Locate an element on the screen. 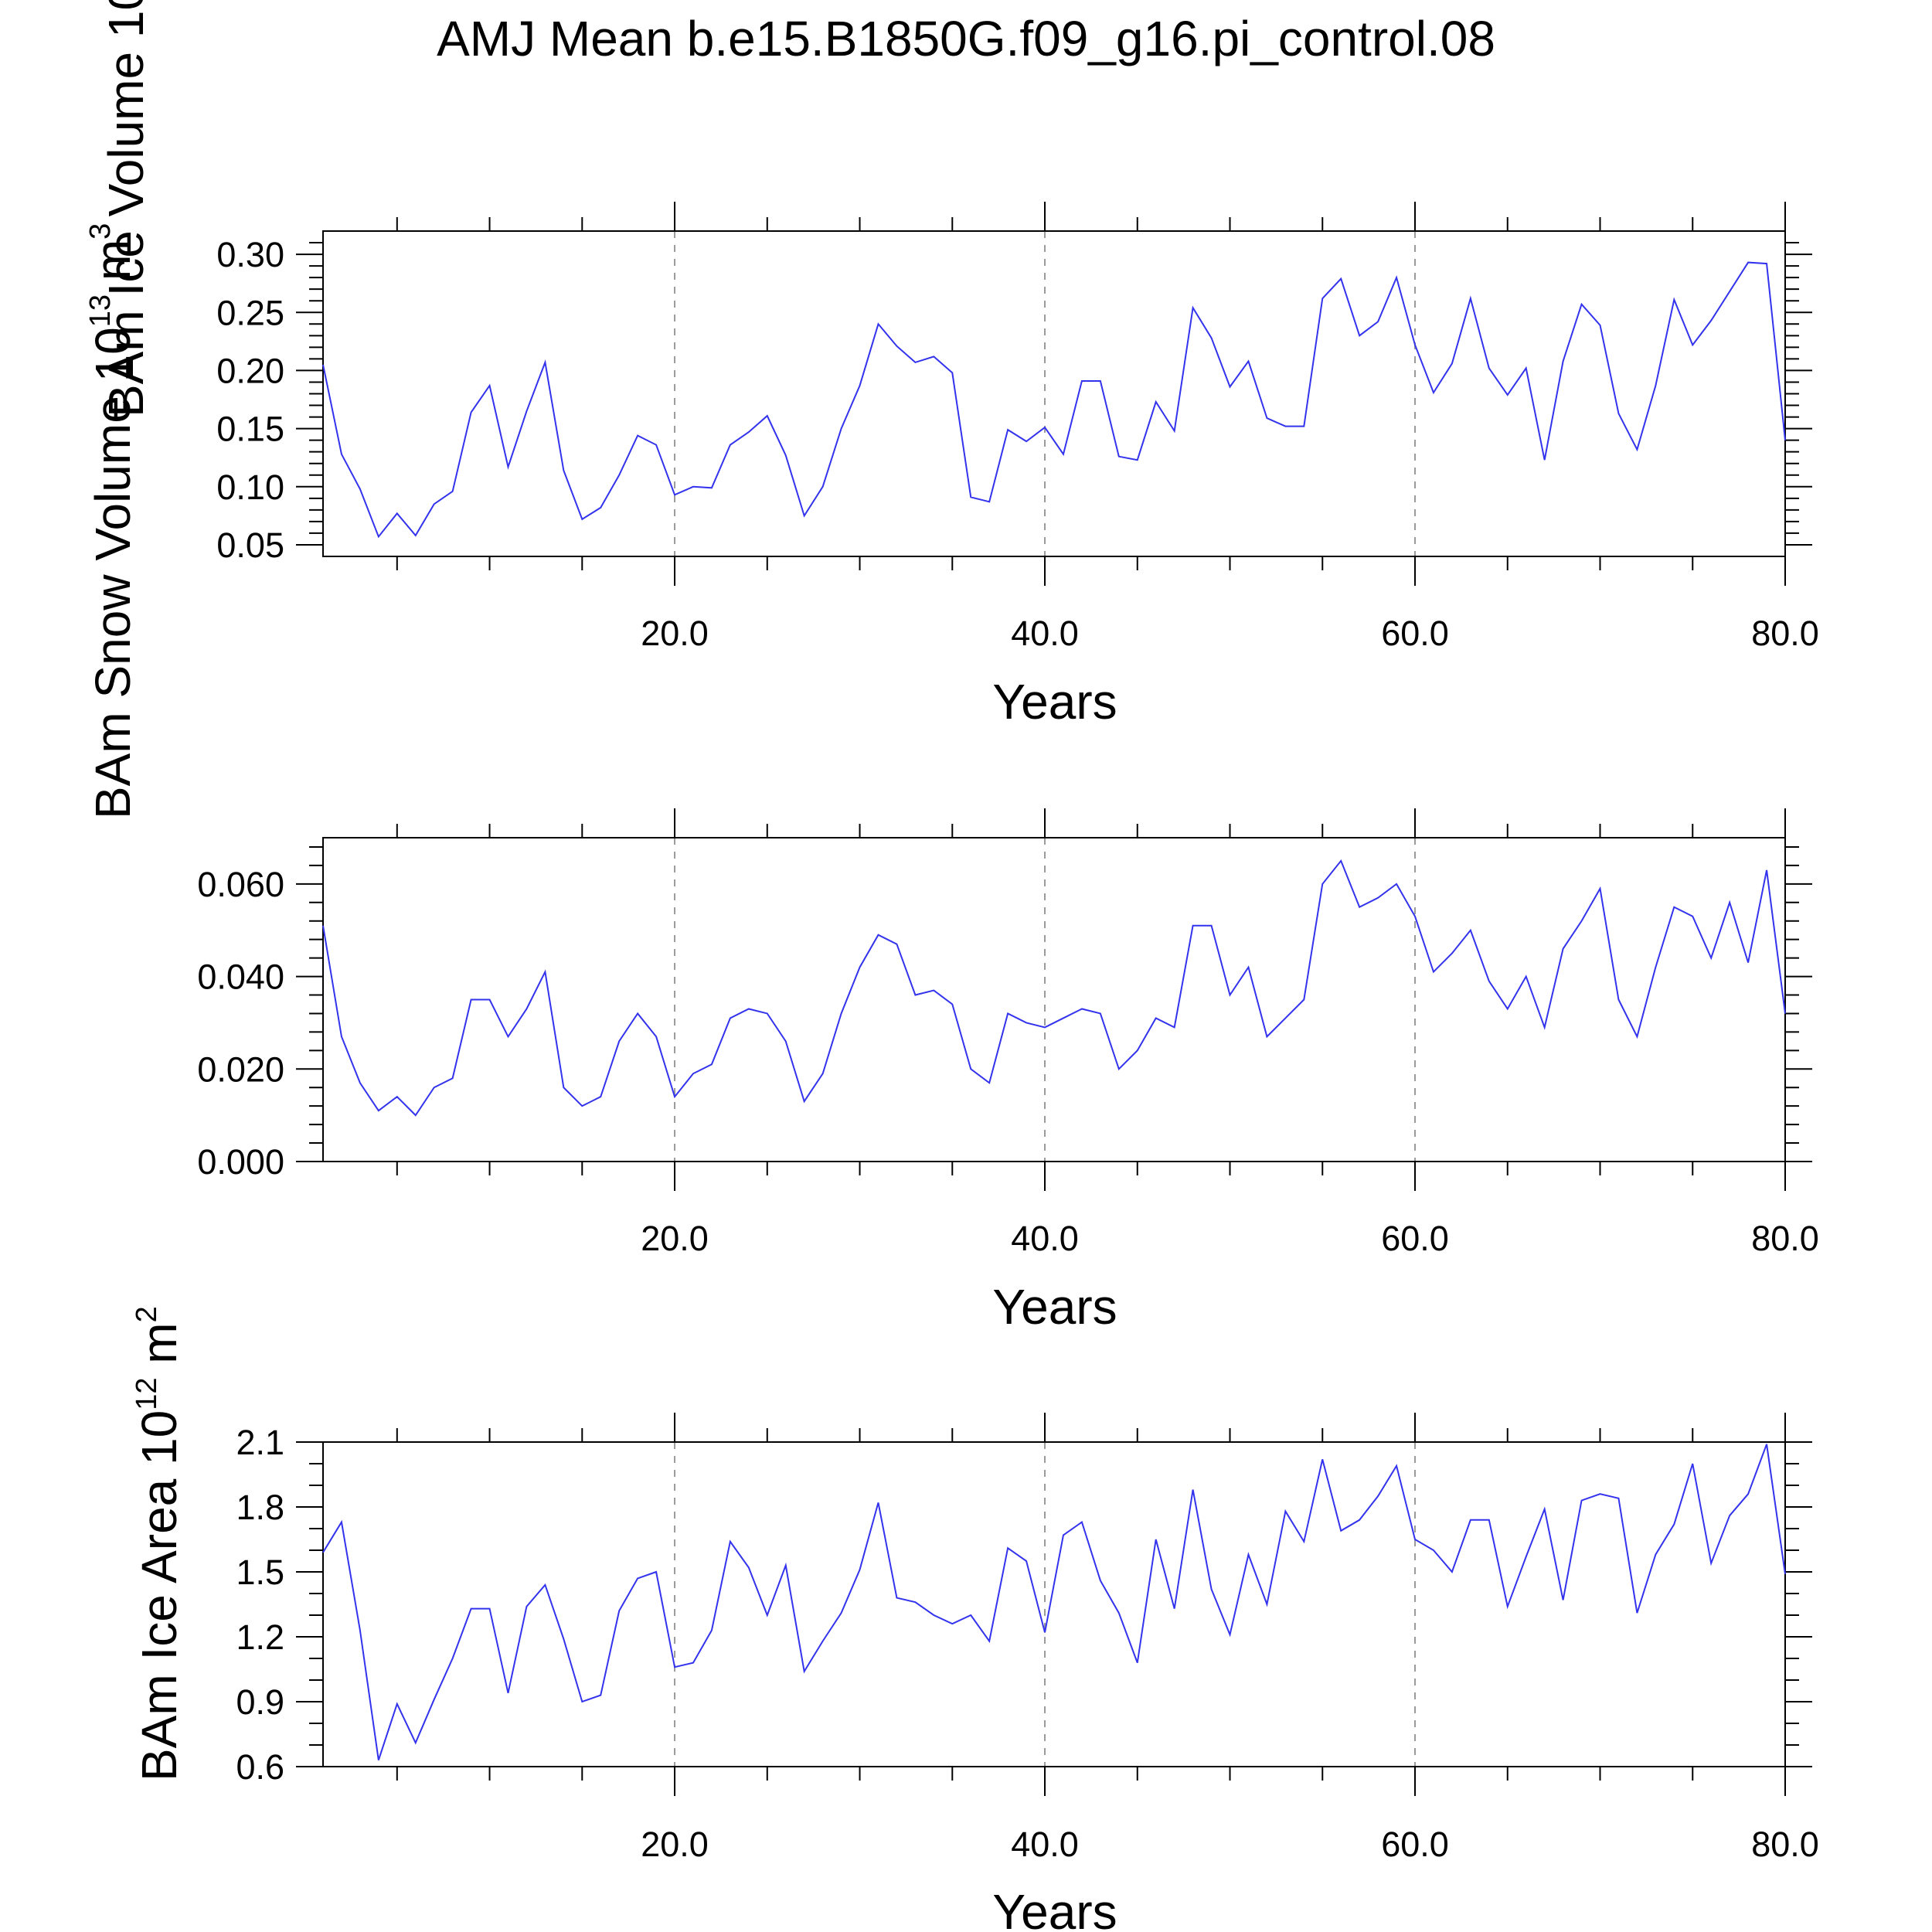 The height and width of the screenshot is (1932, 1932). y-tick-label: 0.15 is located at coordinates (250, 429).